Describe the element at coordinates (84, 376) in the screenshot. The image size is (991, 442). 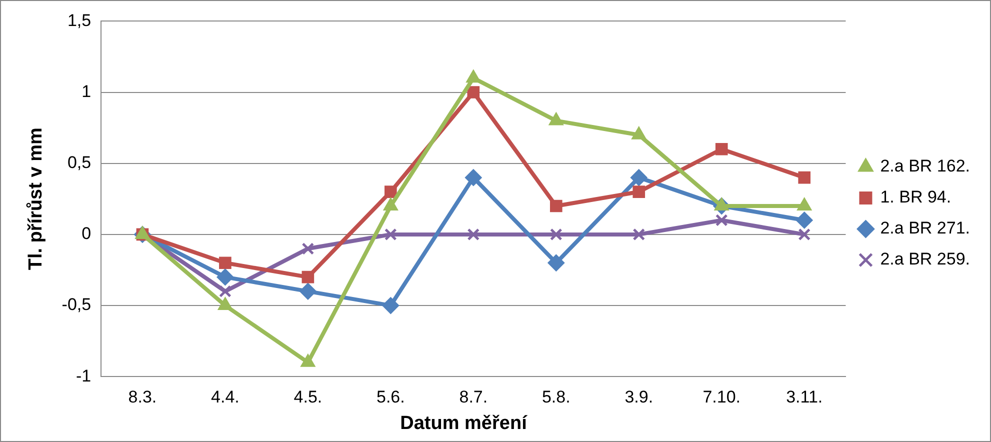
I see `y-tick-label: -1` at that location.